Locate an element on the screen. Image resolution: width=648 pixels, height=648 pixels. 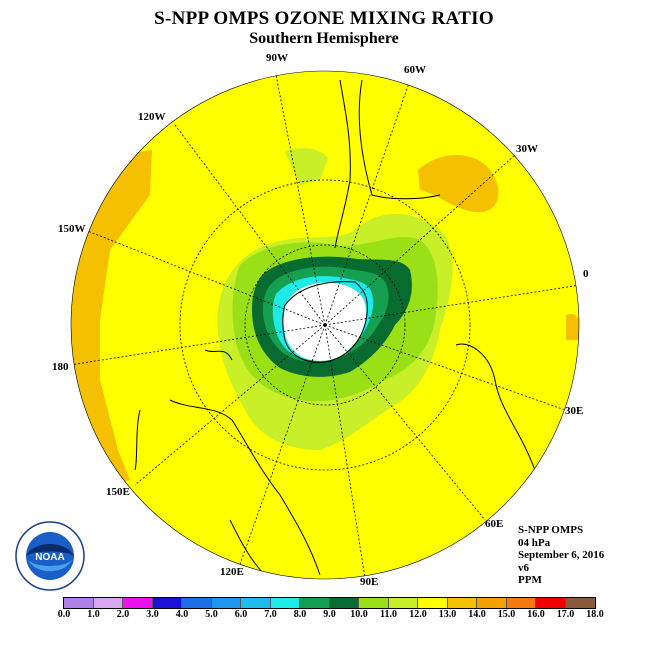
colorbar-tick-label: 18.0 is located at coordinates (595, 614).